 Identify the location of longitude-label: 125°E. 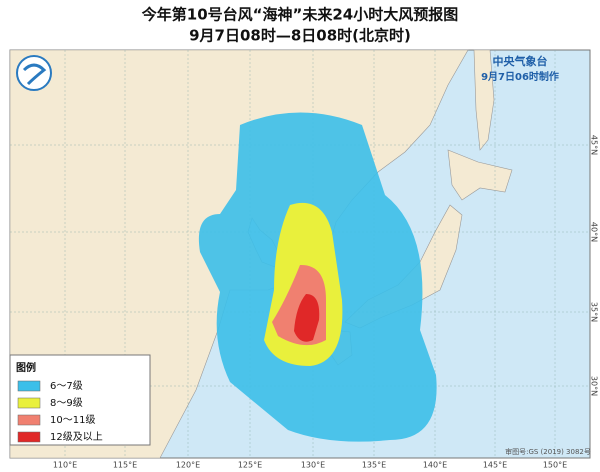
(250, 465).